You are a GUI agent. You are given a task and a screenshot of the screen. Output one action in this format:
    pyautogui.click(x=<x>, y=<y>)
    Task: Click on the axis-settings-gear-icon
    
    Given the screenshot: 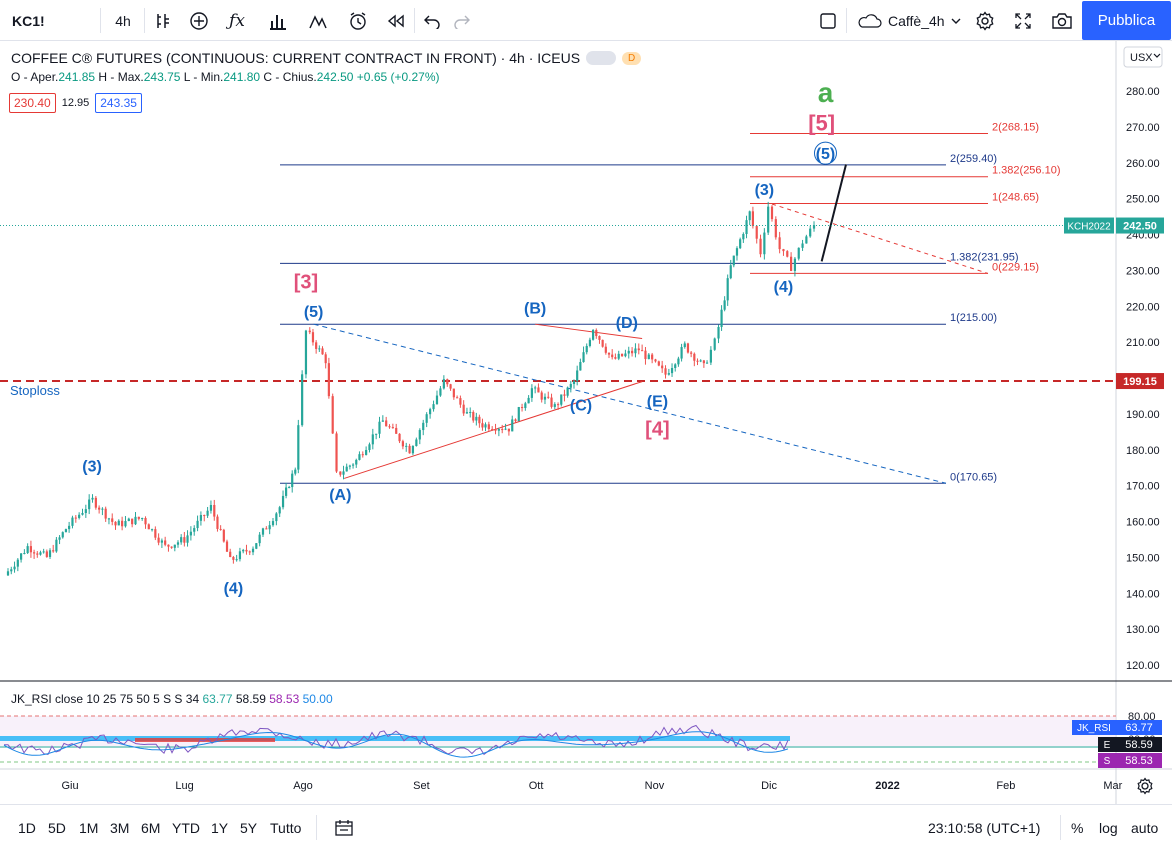 What is the action you would take?
    pyautogui.click(x=1145, y=786)
    